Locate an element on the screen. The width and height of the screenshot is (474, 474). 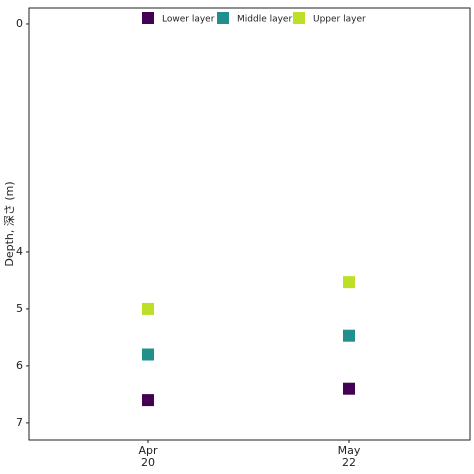
y-axis-title: Depth, 深さ (m) is located at coordinates (9, 223).